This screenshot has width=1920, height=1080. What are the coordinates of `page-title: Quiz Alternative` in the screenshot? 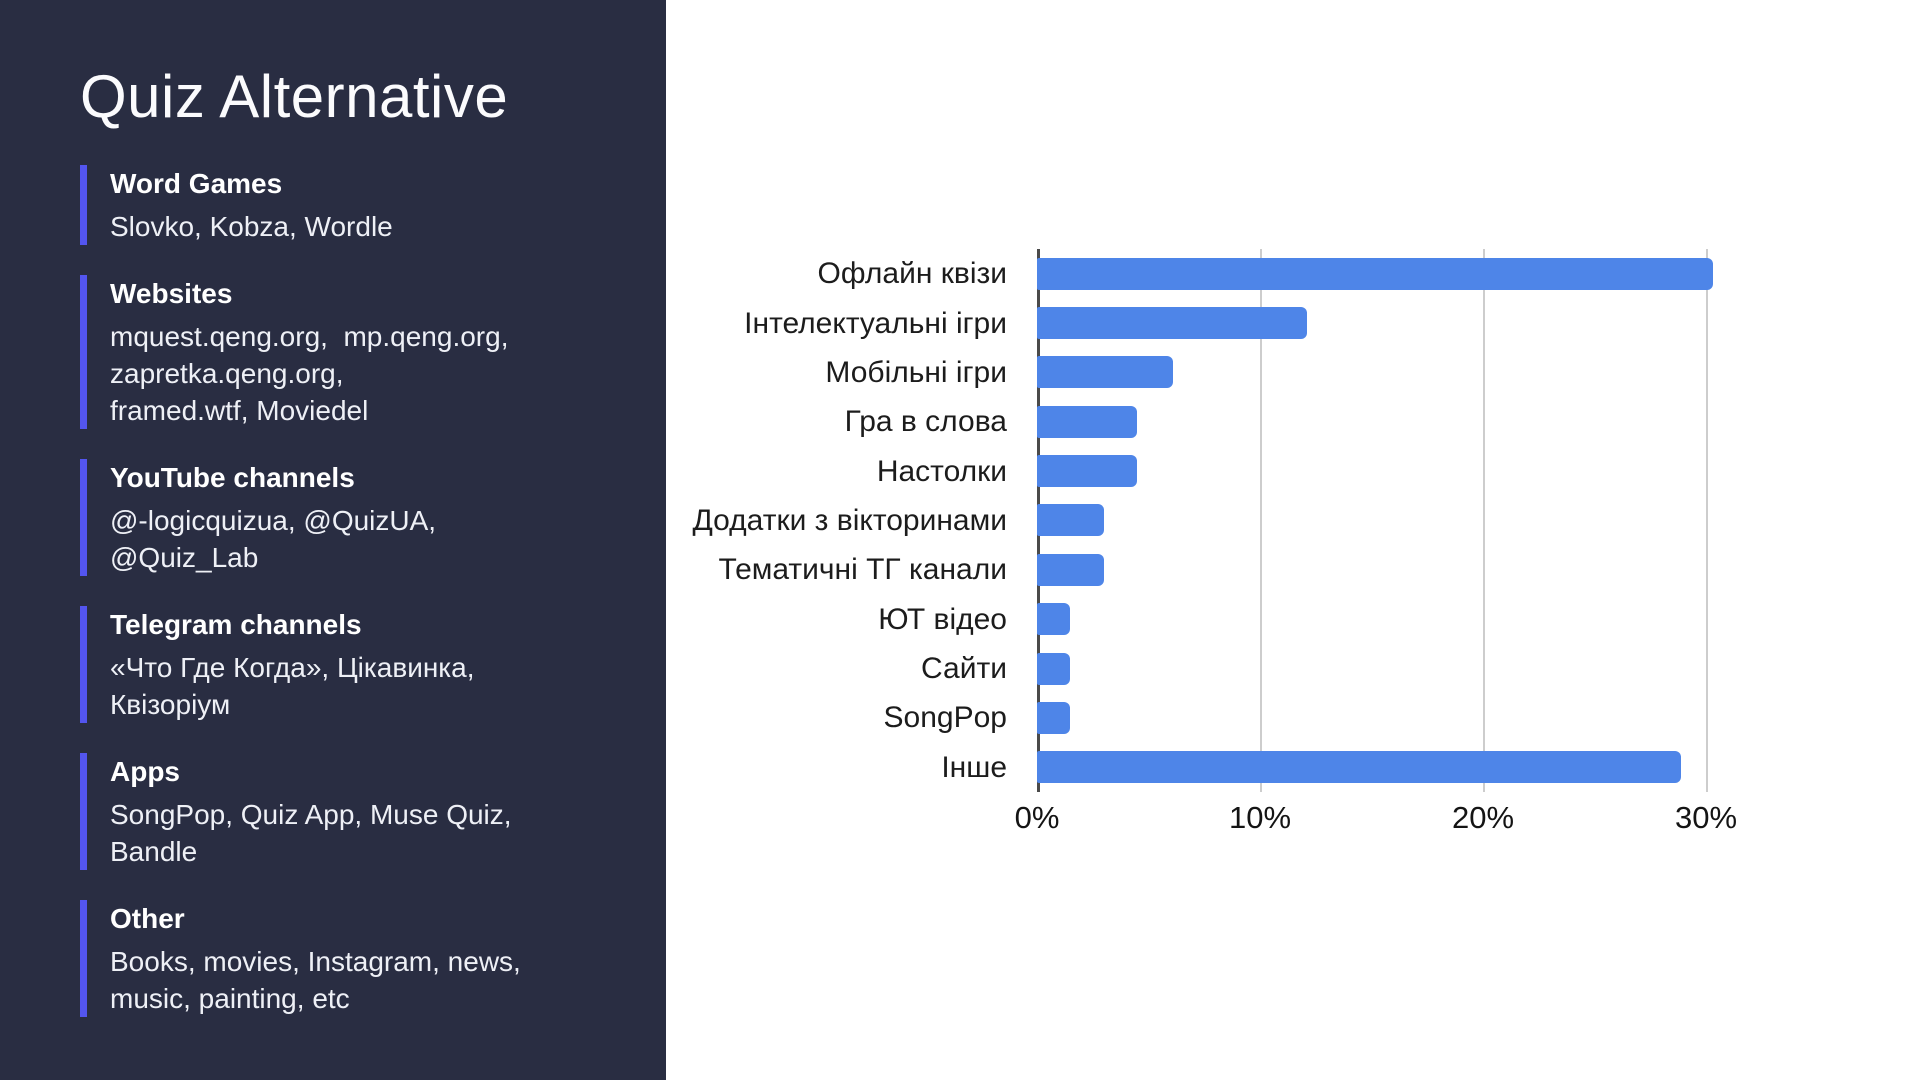 It's located at (294, 96).